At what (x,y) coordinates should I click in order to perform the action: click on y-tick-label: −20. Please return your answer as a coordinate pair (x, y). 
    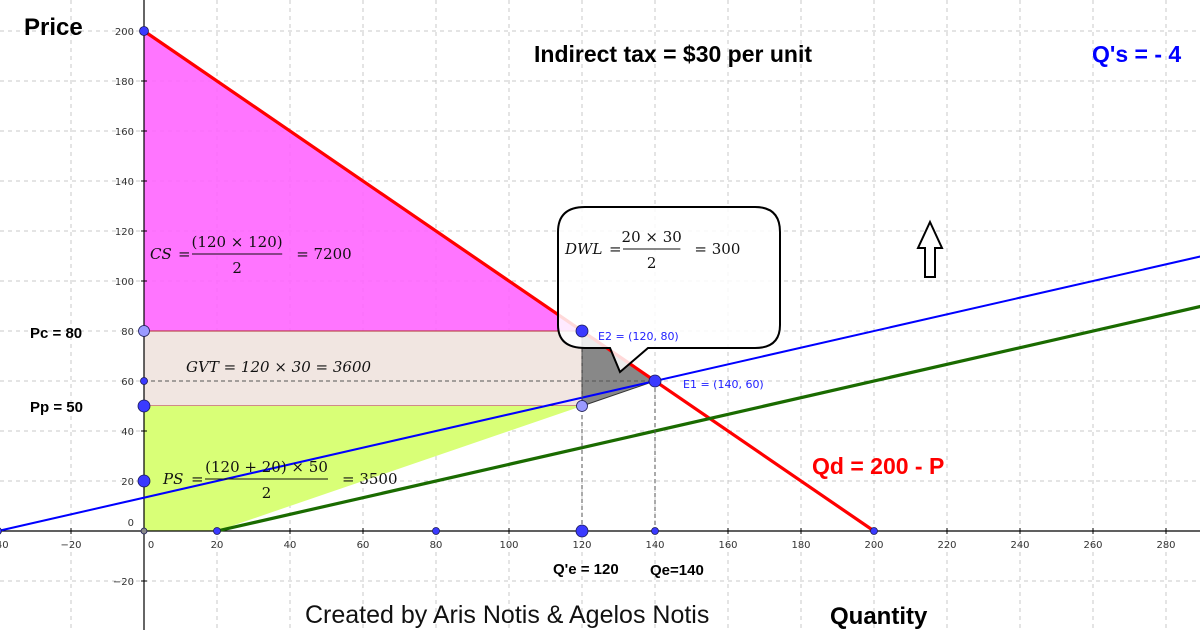
    Looking at the image, I should click on (123, 582).